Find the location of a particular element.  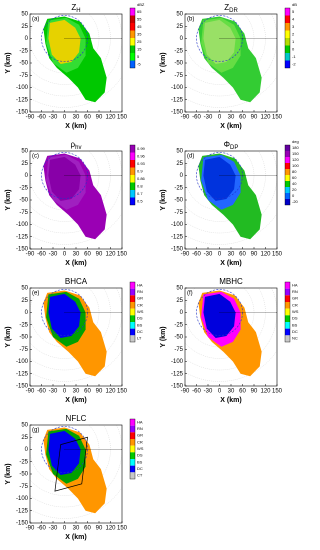

panel-title: ΦDP is located at coordinates (231, 145).